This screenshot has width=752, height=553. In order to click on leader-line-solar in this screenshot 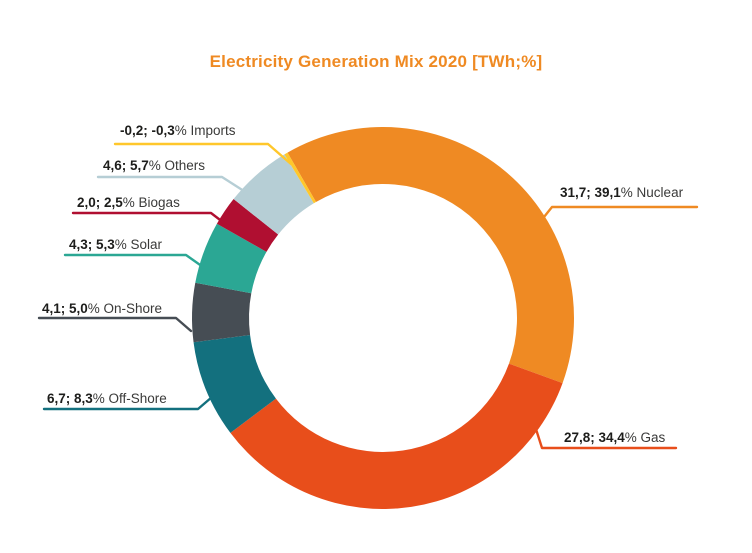, I will do `click(134, 261)`.